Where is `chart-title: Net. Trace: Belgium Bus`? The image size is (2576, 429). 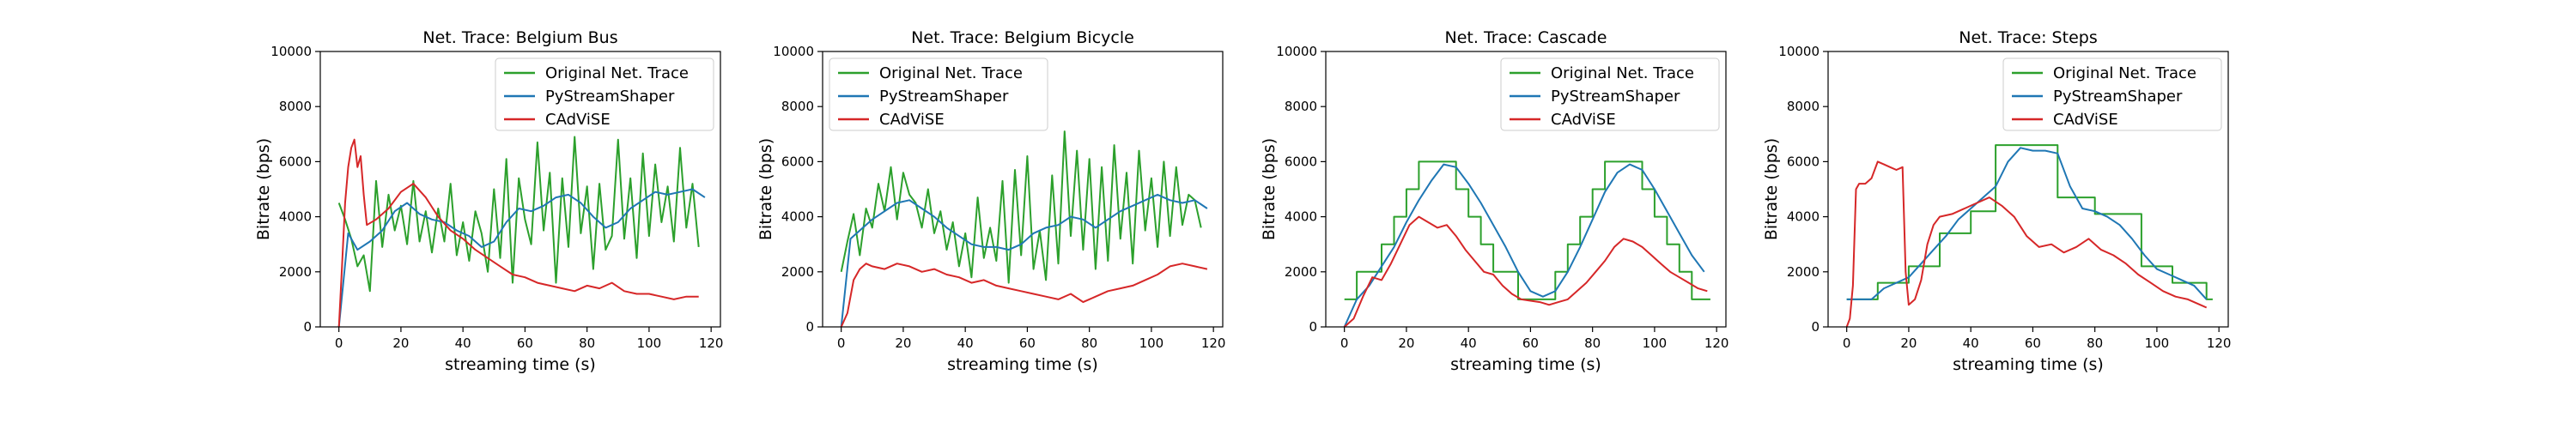
chart-title: Net. Trace: Belgium Bus is located at coordinates (519, 37).